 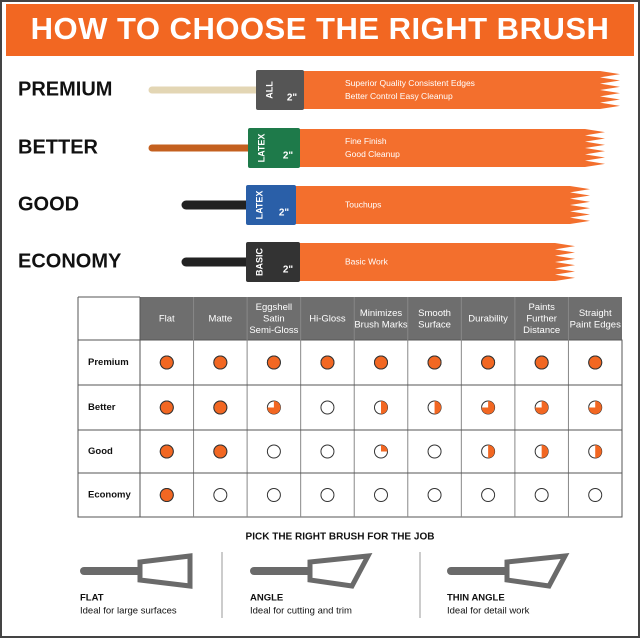 What do you see at coordinates (58, 147) in the screenshot?
I see `tier-name: BETTER` at bounding box center [58, 147].